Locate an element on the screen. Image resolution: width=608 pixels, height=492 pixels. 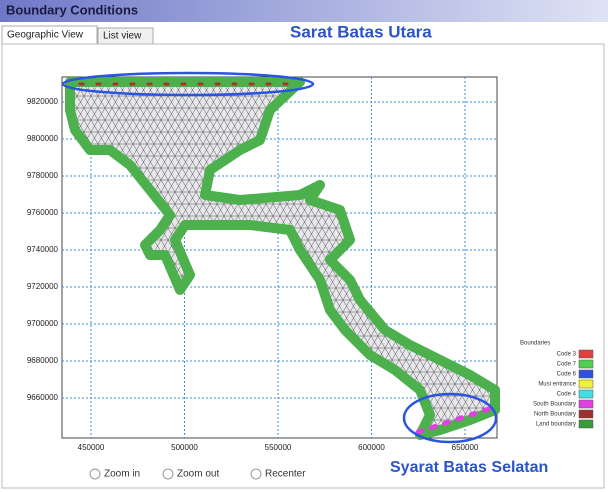
y-tick-label: 9800000 is located at coordinates (43, 138).